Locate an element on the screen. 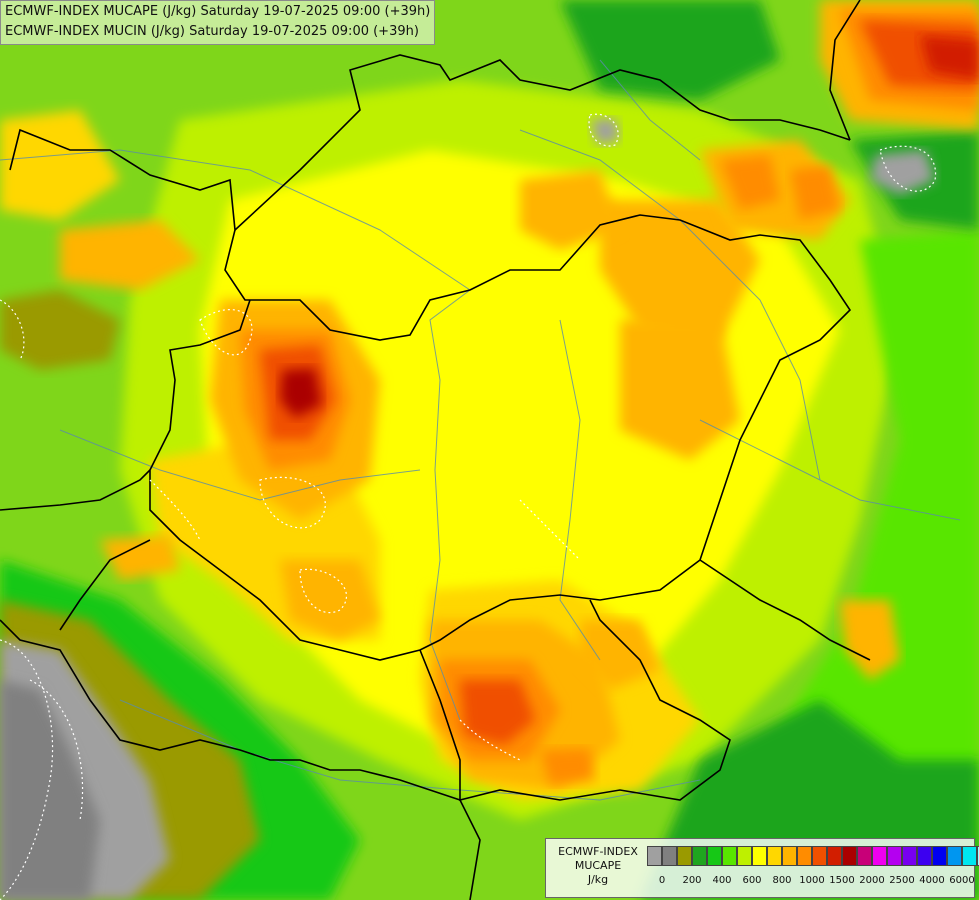 The height and width of the screenshot is (900, 979). legend-tick-label: 2500 is located at coordinates (902, 880).